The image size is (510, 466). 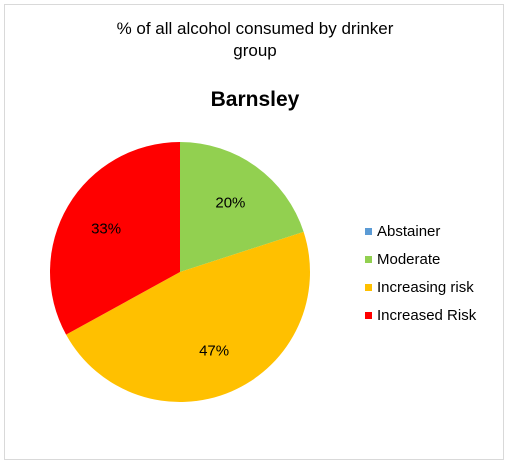 What do you see at coordinates (427, 315) in the screenshot?
I see `legend-label-increased-risk: Increased Risk` at bounding box center [427, 315].